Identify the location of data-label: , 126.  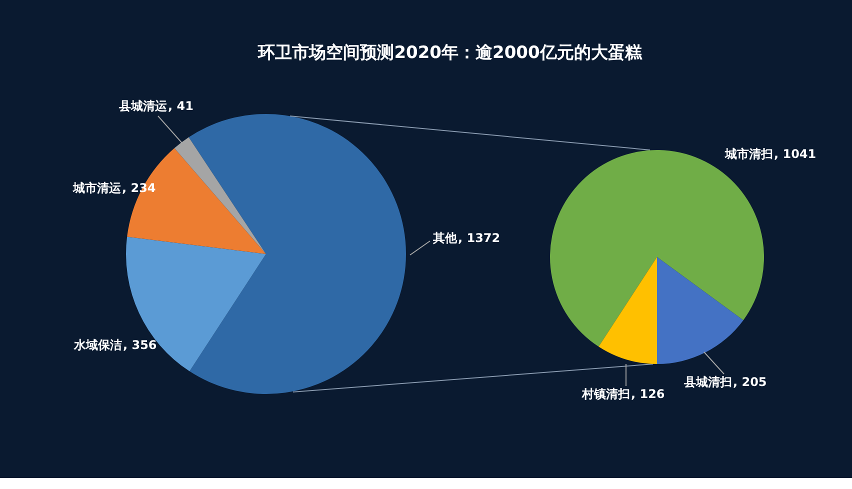
(648, 394).